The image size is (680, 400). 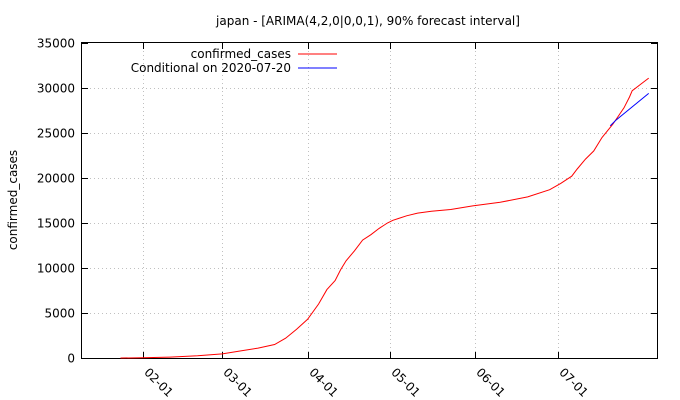 What do you see at coordinates (56, 44) in the screenshot?
I see `y-tick-label: 35000` at bounding box center [56, 44].